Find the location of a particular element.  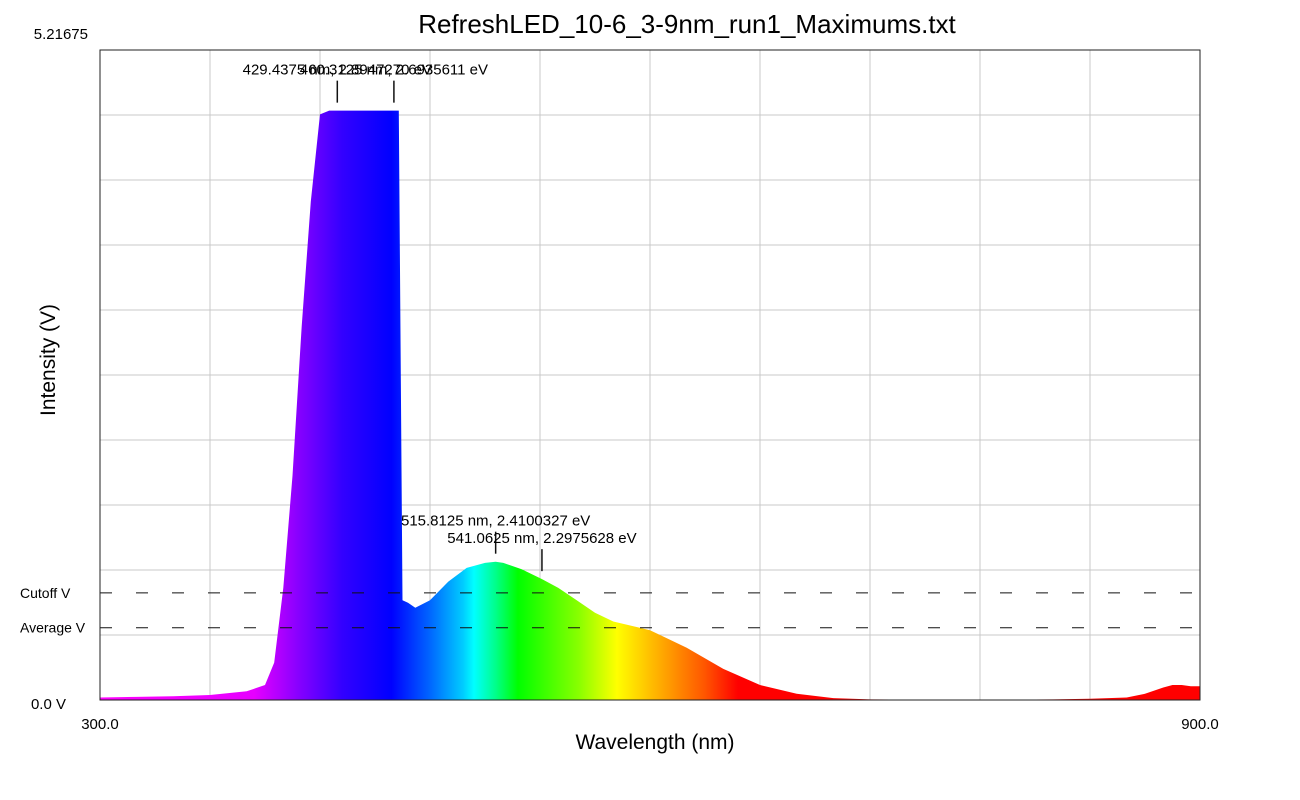

y-tick-label-max: 5.21675 is located at coordinates (61, 34).